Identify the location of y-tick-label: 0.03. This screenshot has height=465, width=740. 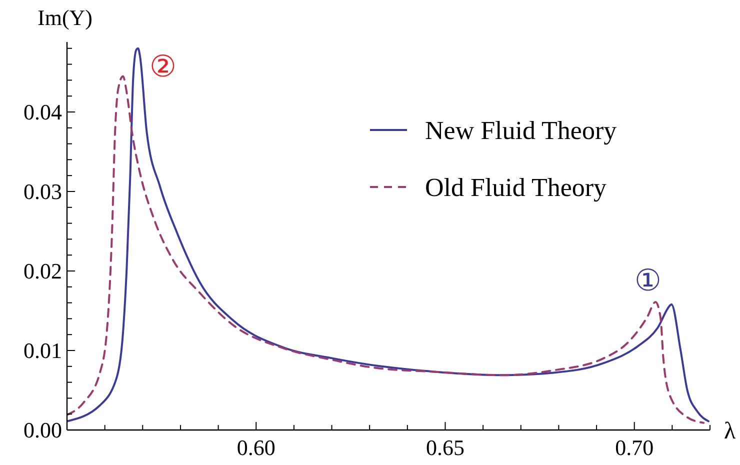
(43, 191).